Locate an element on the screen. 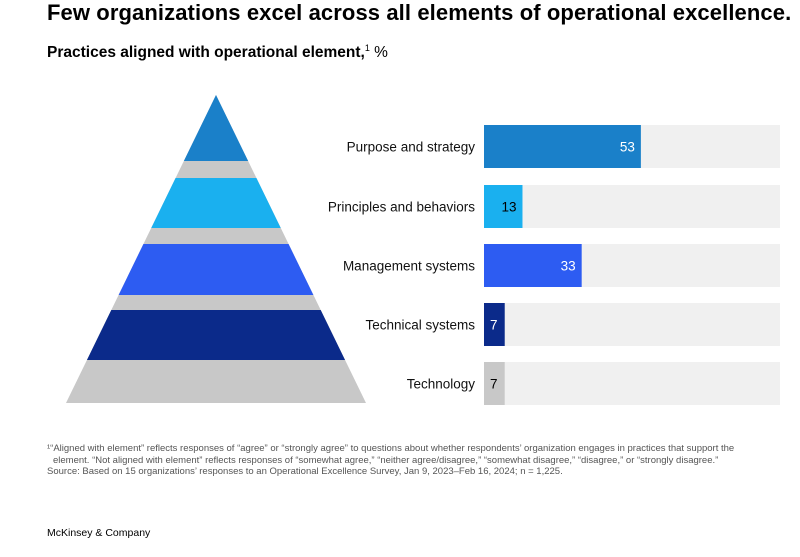  data-label: 53 is located at coordinates (627, 147).